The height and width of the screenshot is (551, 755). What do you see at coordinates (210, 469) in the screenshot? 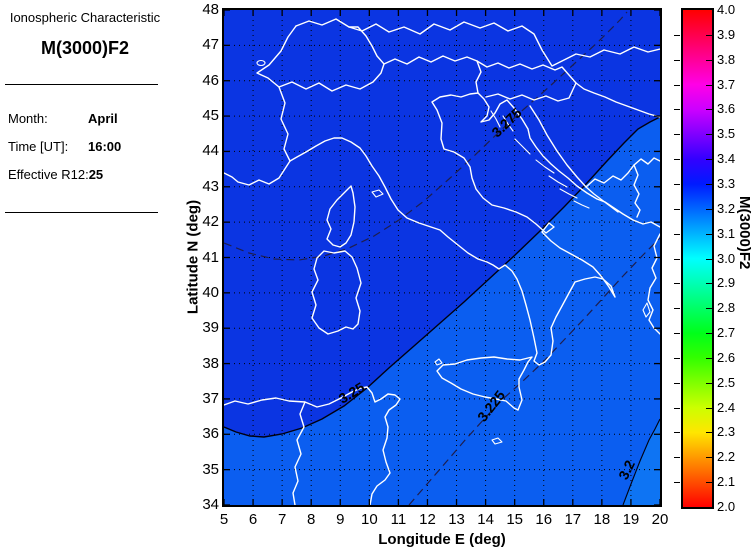
I see `y-tick-label: 35` at bounding box center [210, 469].